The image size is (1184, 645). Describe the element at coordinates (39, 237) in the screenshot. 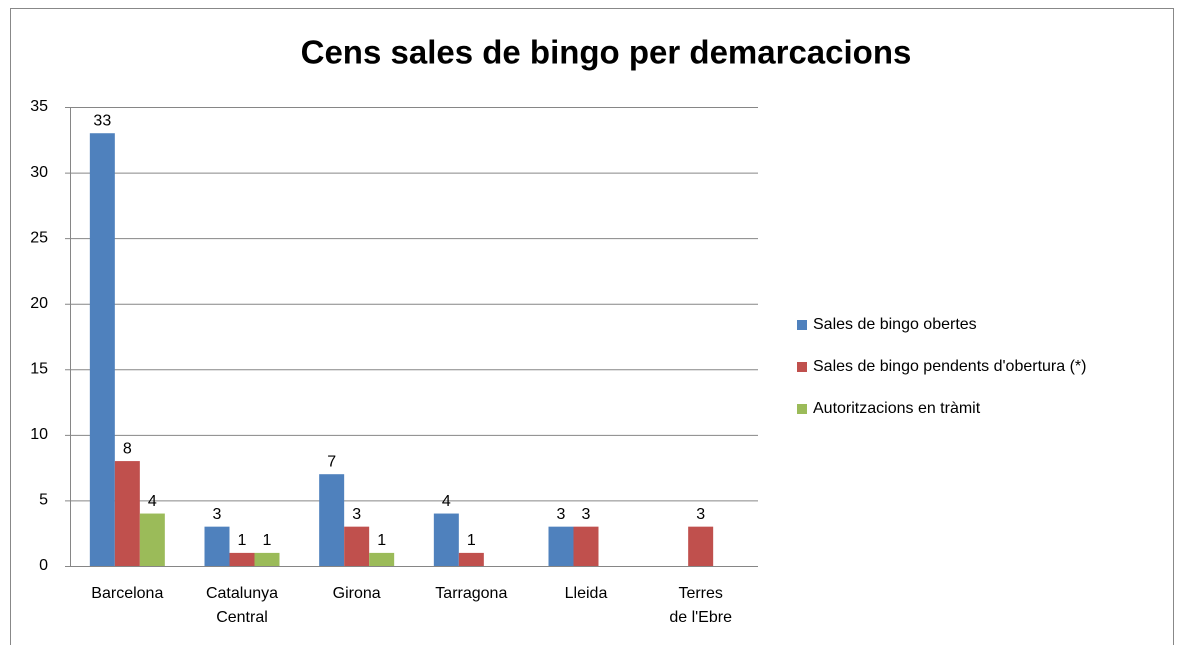

I see `y-tick-label: 25` at that location.